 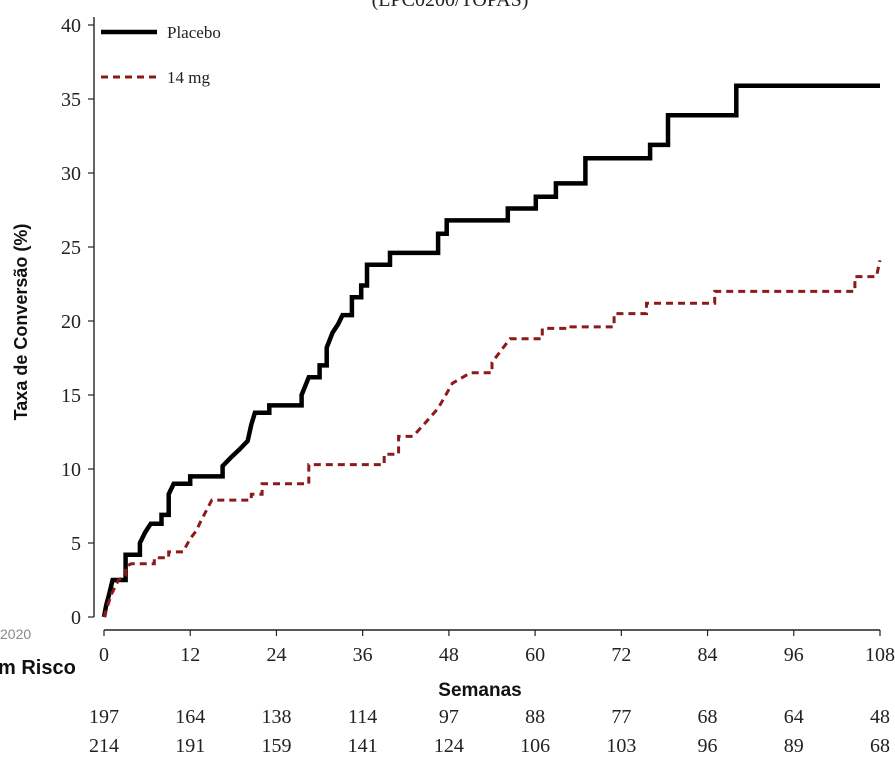 I want to click on at-risk-14mg-value: 214, so click(x=104, y=746).